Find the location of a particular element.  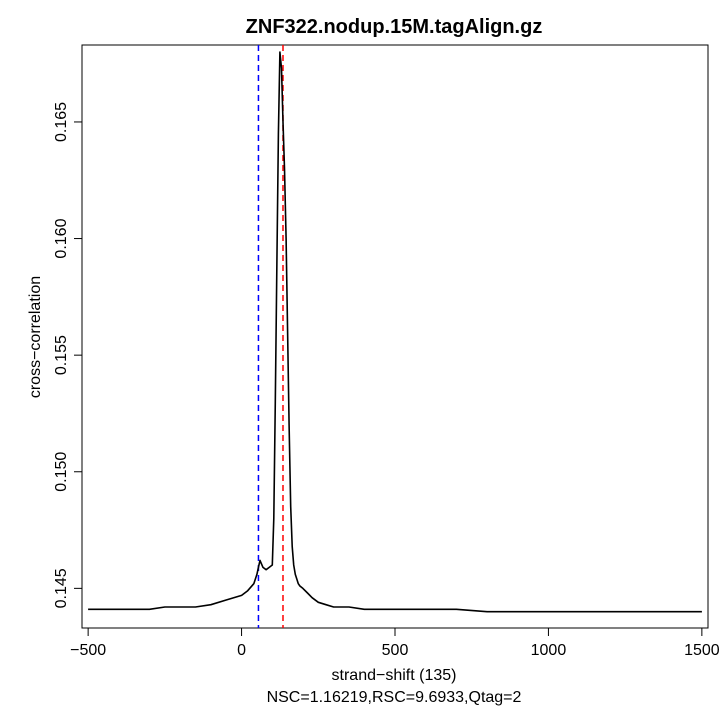

x-tick-label: 1000 is located at coordinates (549, 650).